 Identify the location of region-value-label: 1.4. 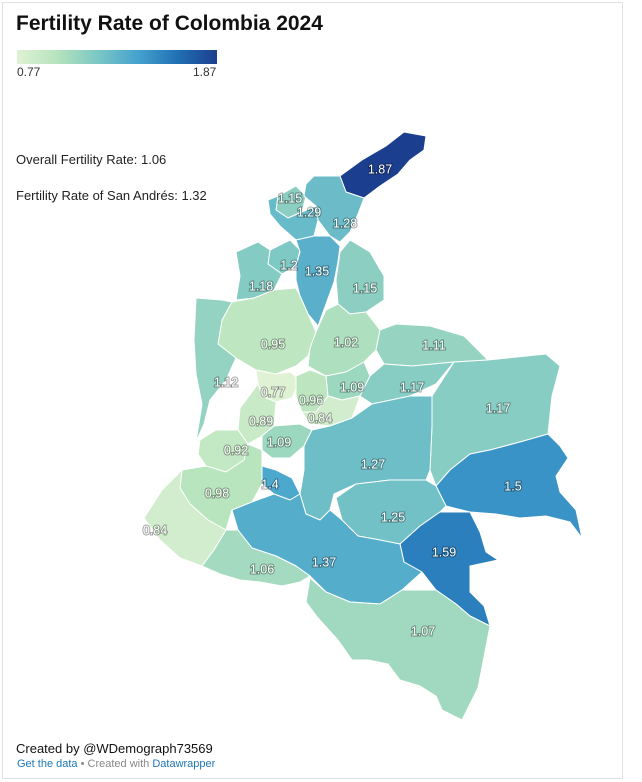
(269, 484).